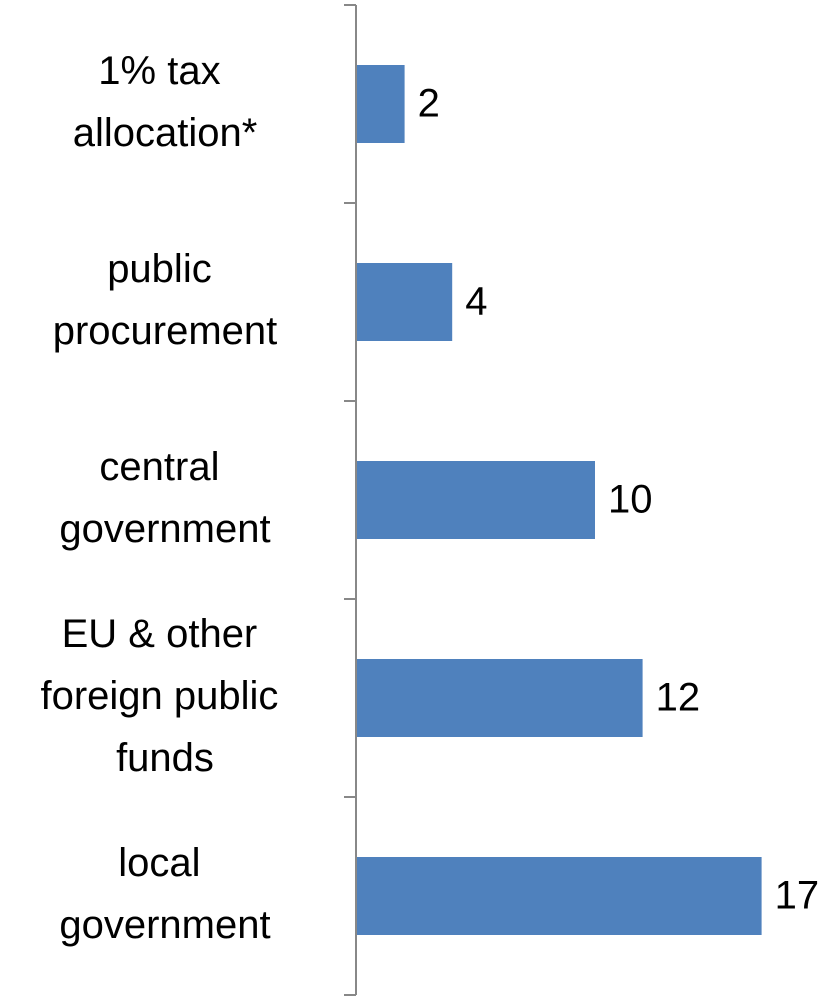 Image resolution: width=832 pixels, height=998 pixels. Describe the element at coordinates (678, 698) in the screenshot. I see `value-label: 12` at that location.